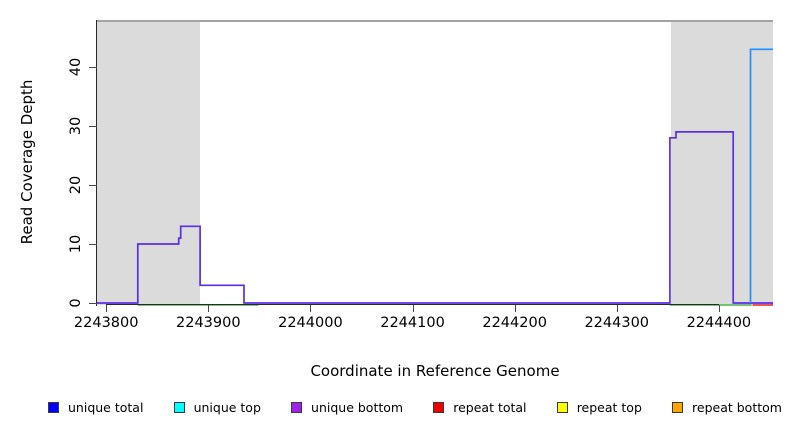  What do you see at coordinates (719, 323) in the screenshot?
I see `x-tick-label: 2244400` at bounding box center [719, 323].